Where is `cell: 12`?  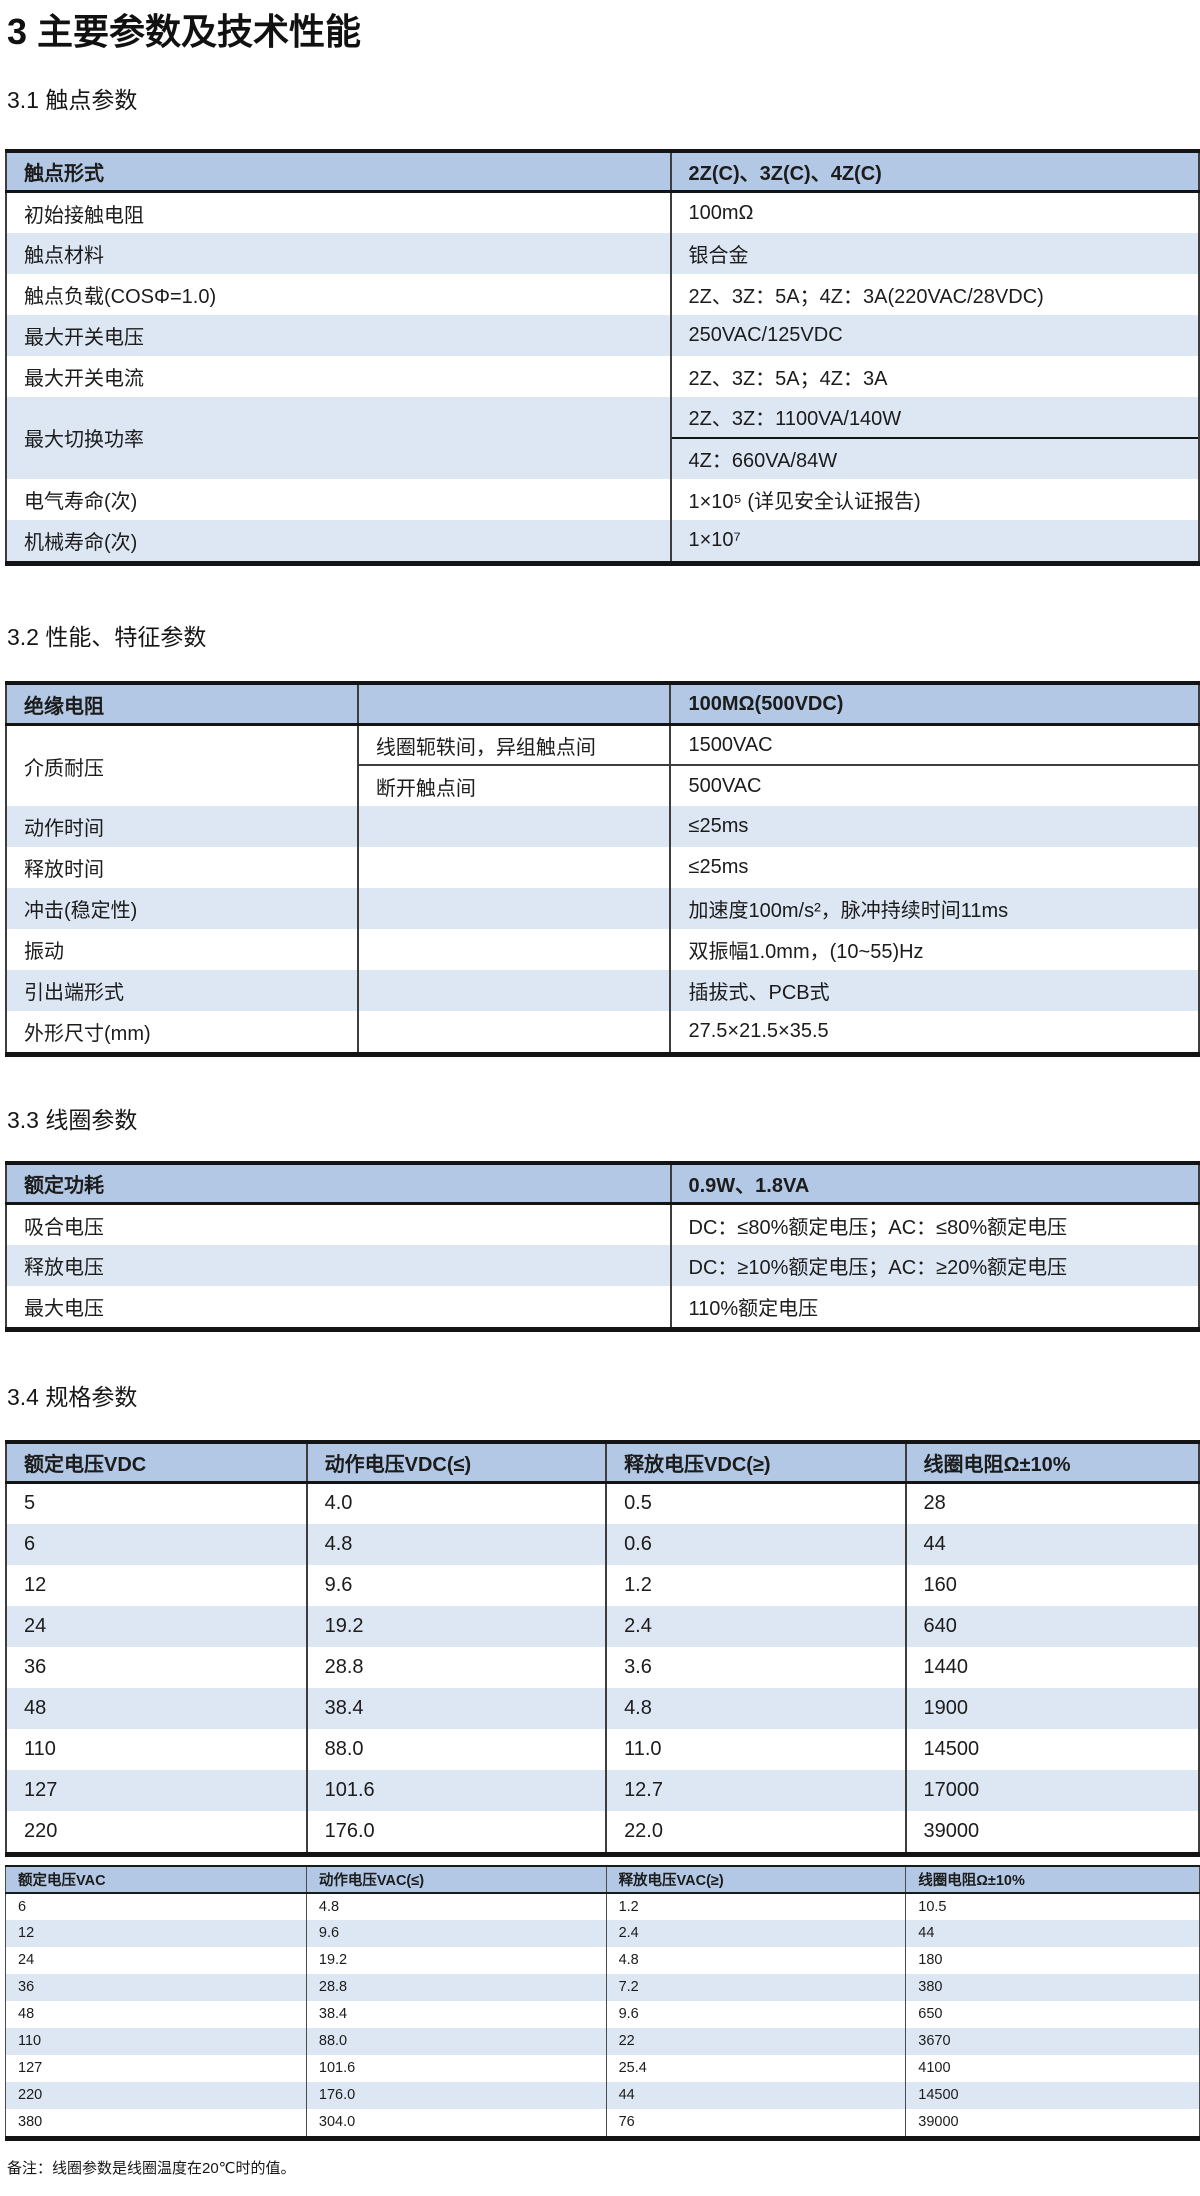
cell: 12 is located at coordinates (156, 1933).